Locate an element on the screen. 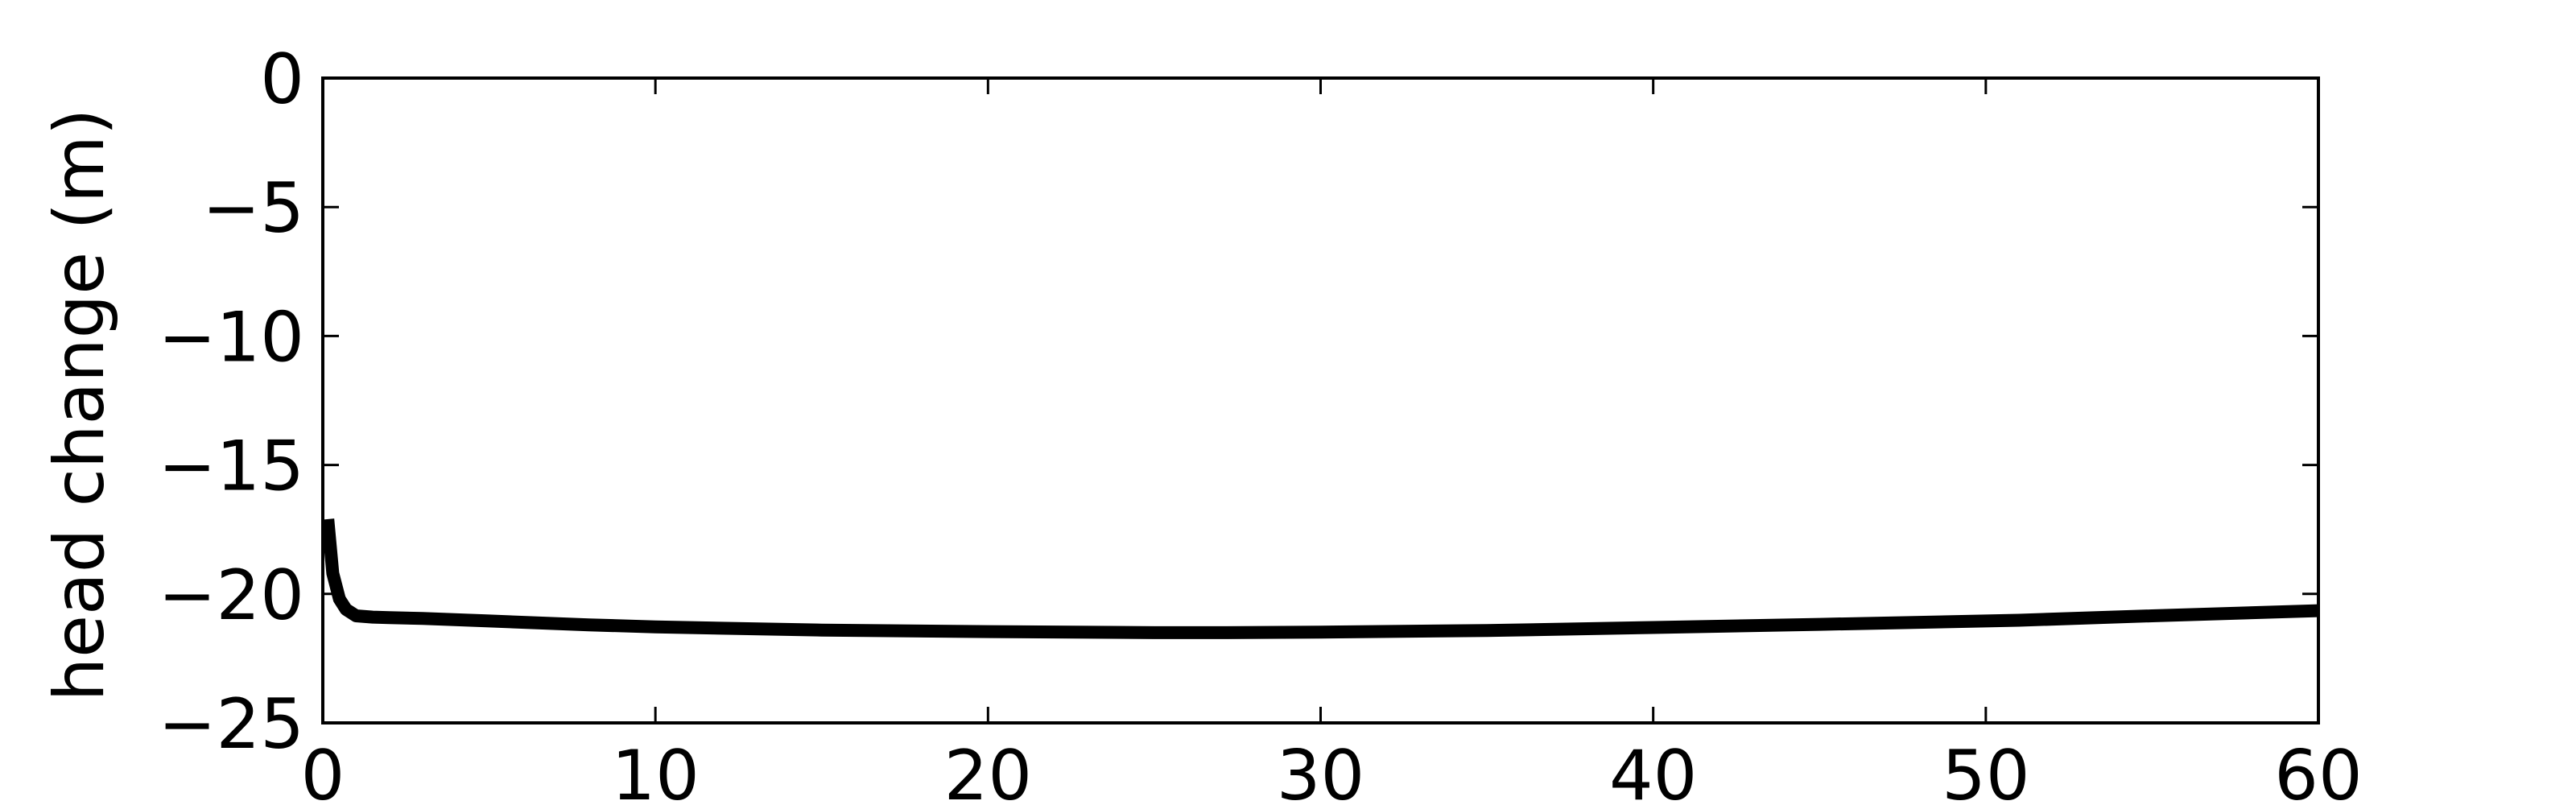  y-tick-label: −5 is located at coordinates (253, 208).